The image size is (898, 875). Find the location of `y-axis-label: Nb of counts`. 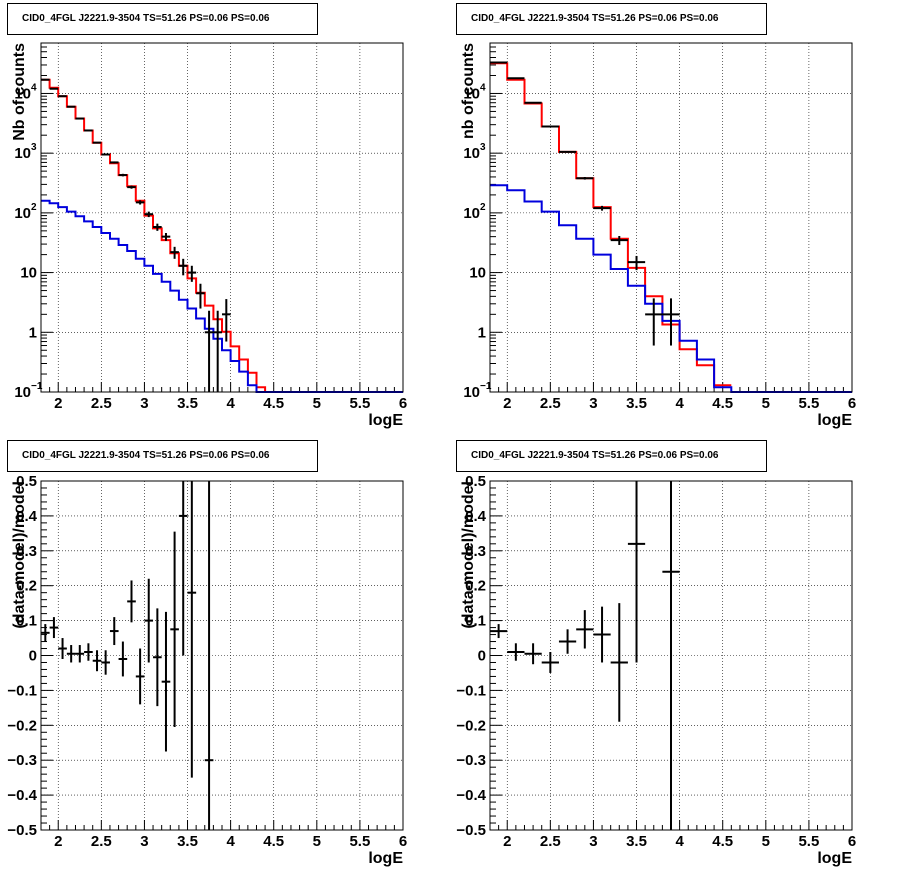

y-axis-label: Nb of counts is located at coordinates (19, 92).